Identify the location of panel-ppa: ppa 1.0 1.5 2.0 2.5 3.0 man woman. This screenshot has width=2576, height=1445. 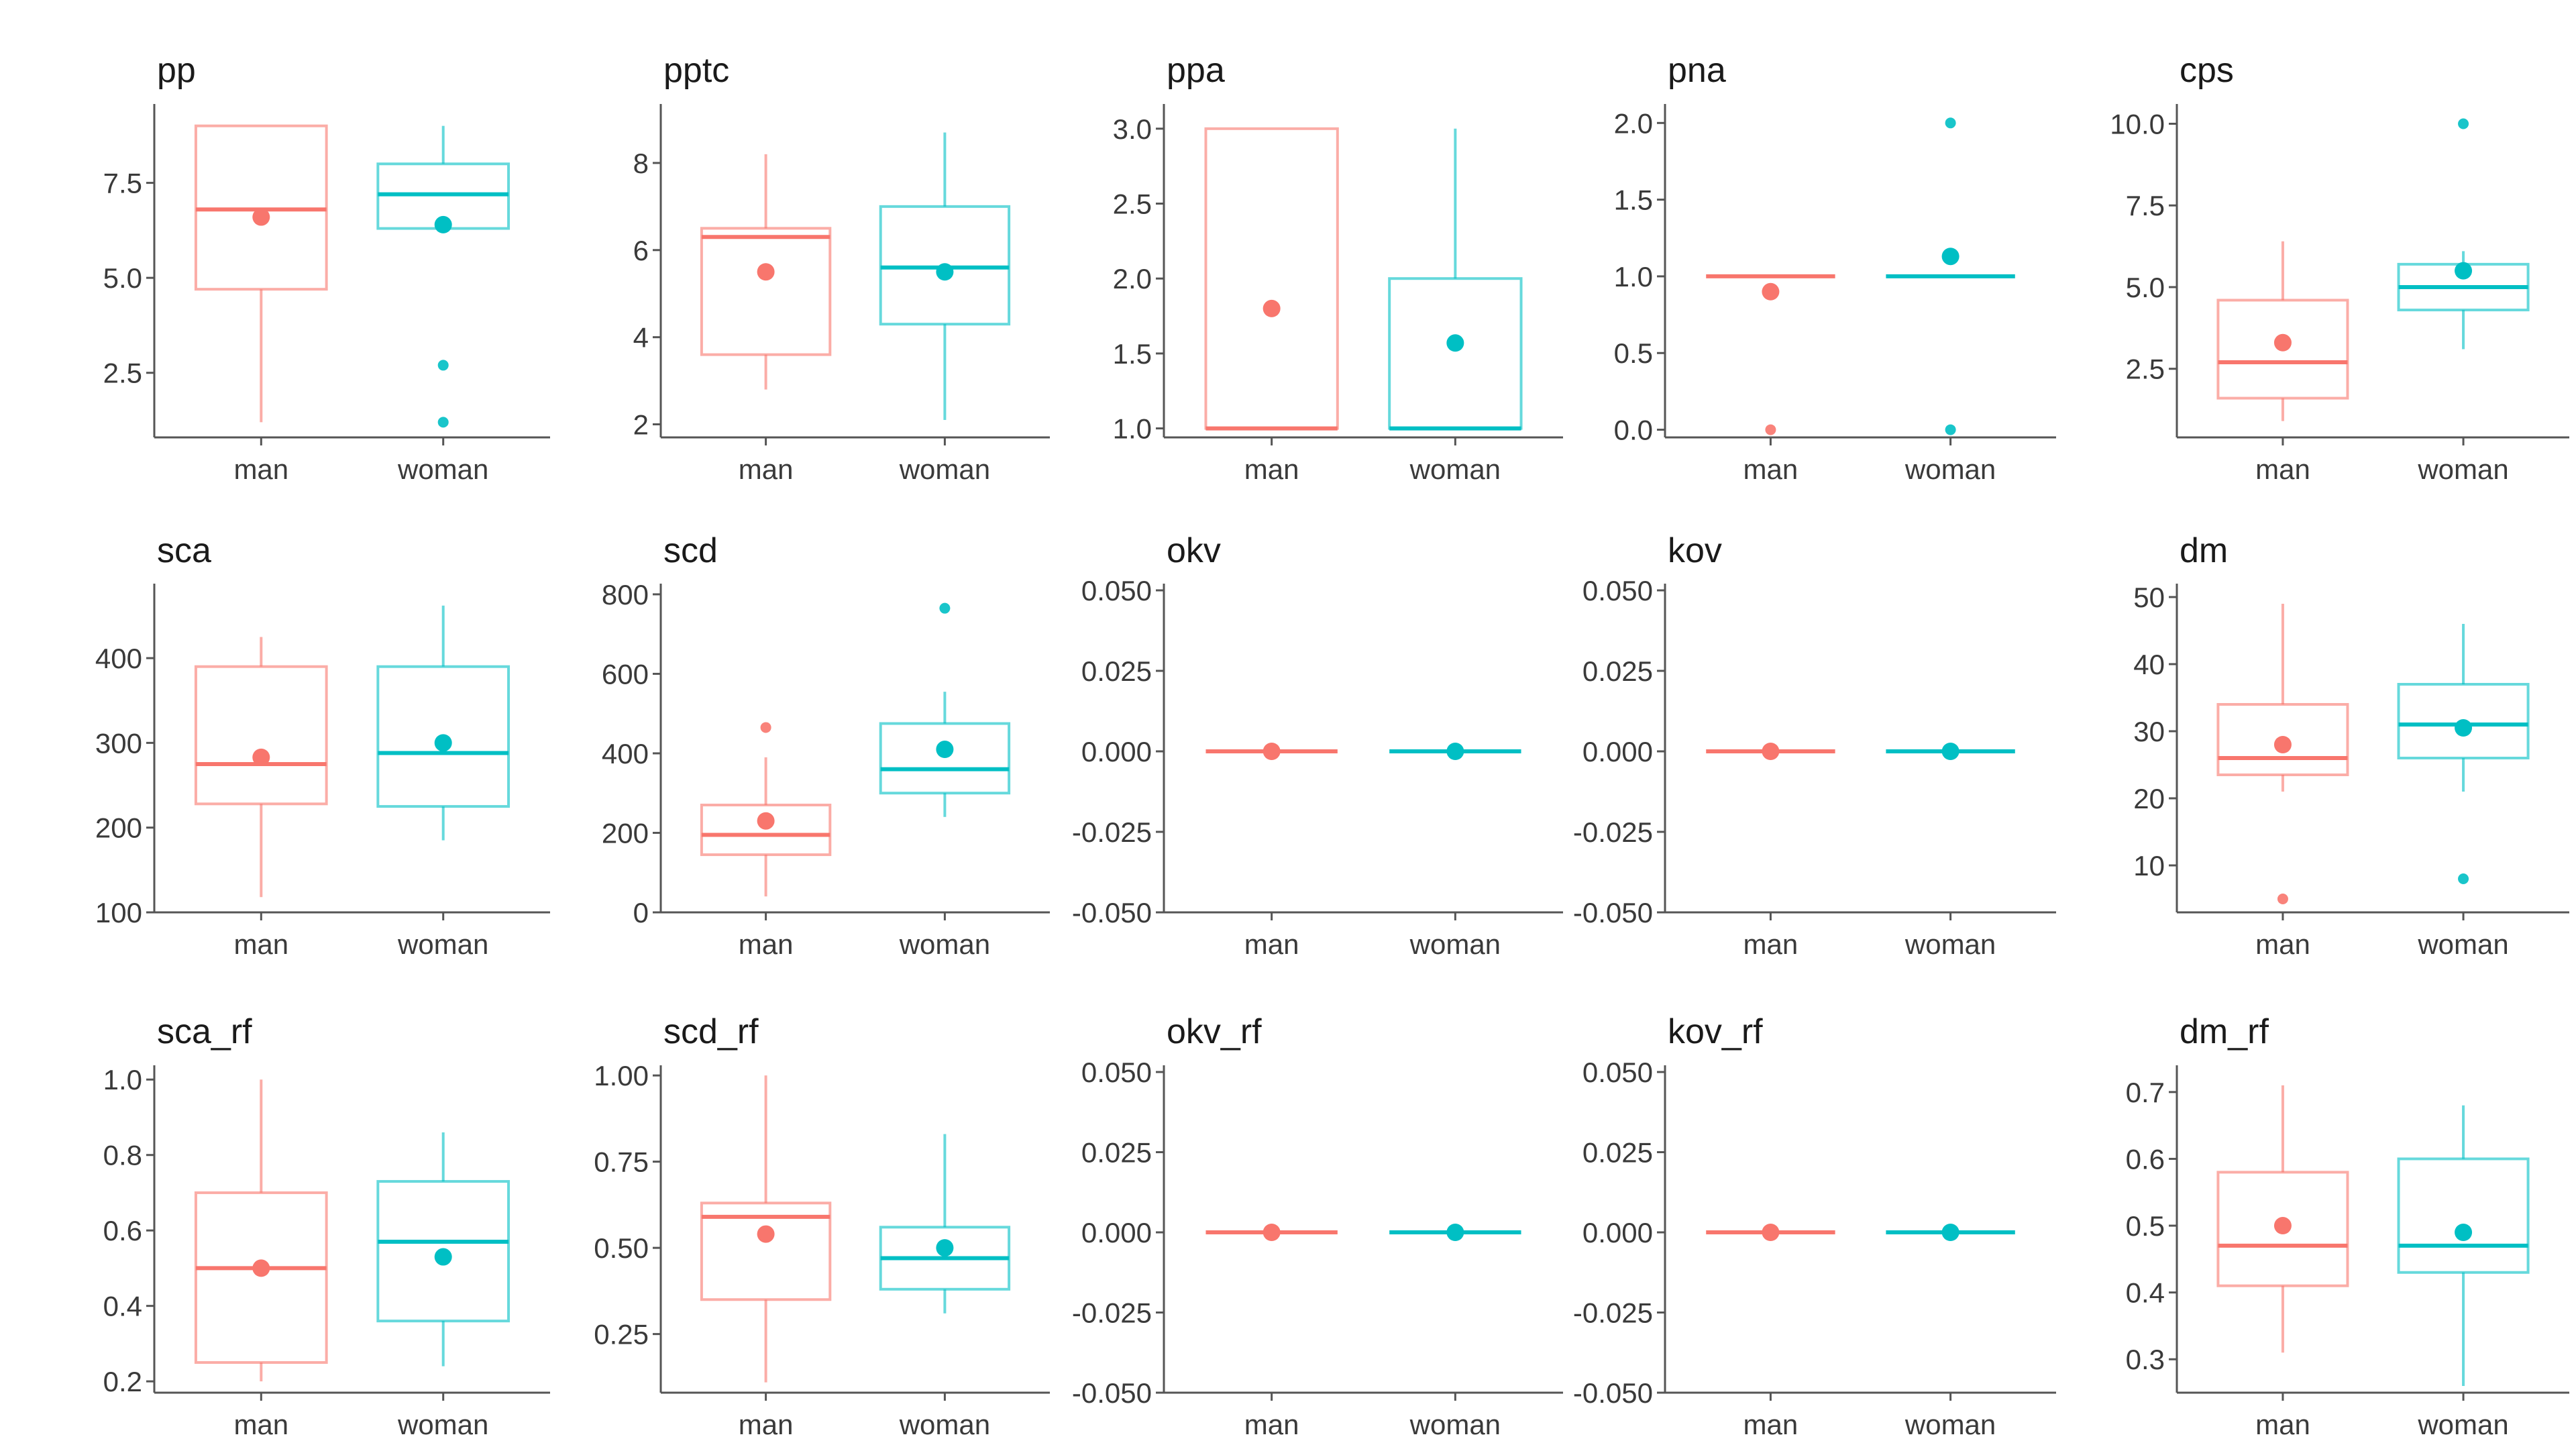
(1338, 268).